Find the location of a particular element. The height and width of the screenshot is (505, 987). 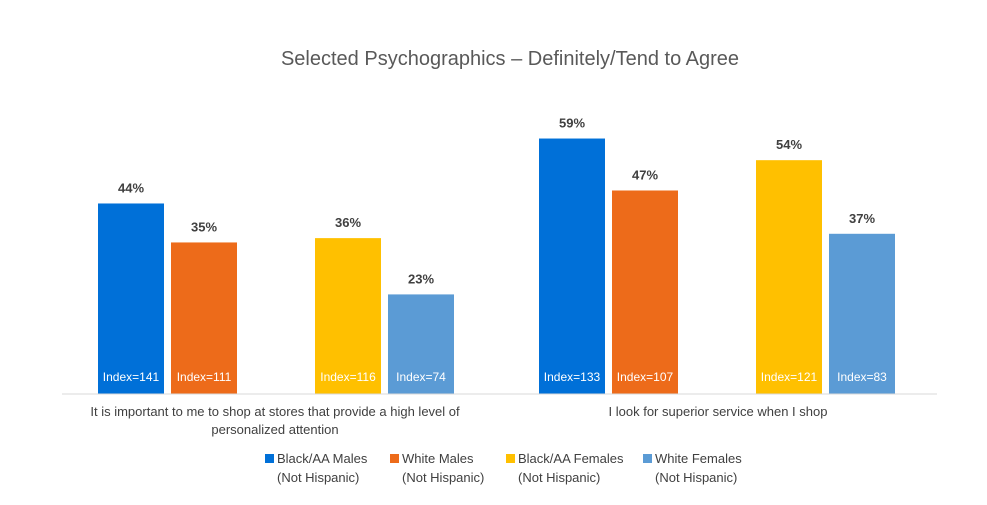

index-label-s2-c1: Index=121 is located at coordinates (789, 377).